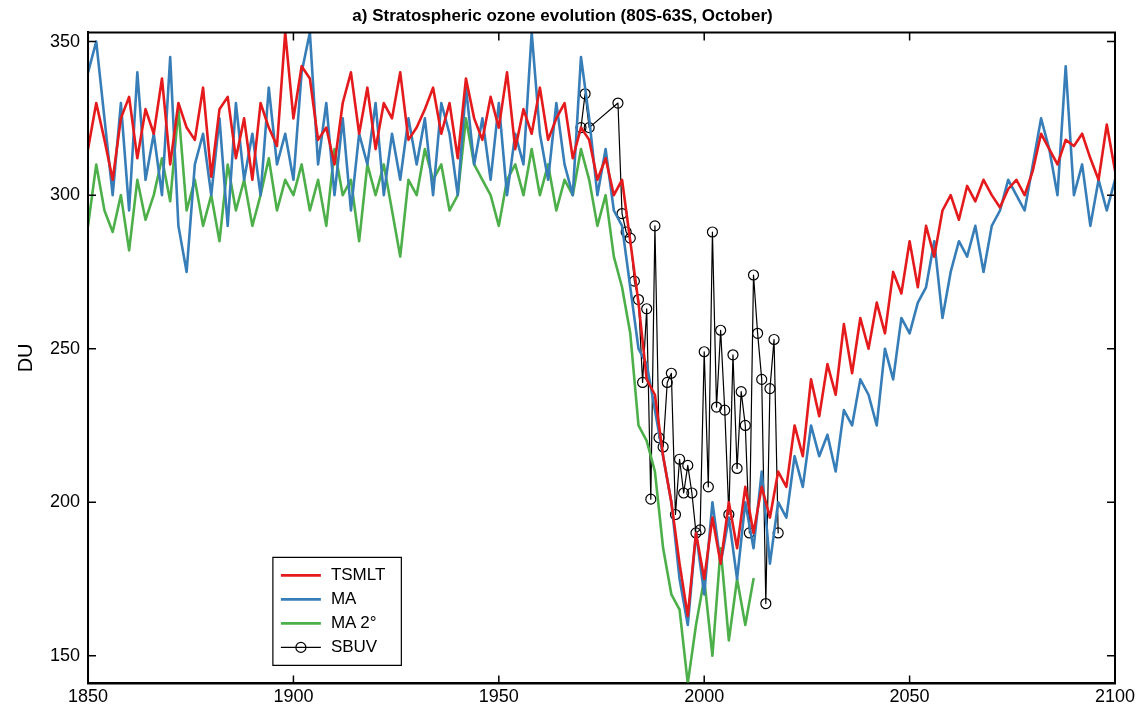 The width and height of the screenshot is (1143, 717). I want to click on x-tick-label: 1950, so click(498, 696).